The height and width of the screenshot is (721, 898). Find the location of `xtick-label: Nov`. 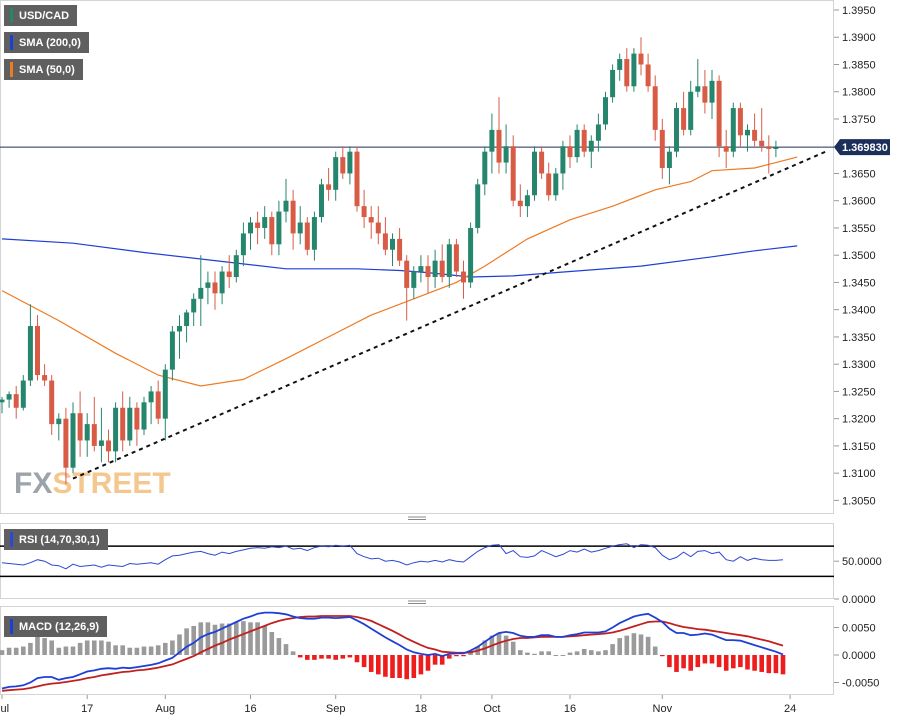

xtick-label: Nov is located at coordinates (663, 709).